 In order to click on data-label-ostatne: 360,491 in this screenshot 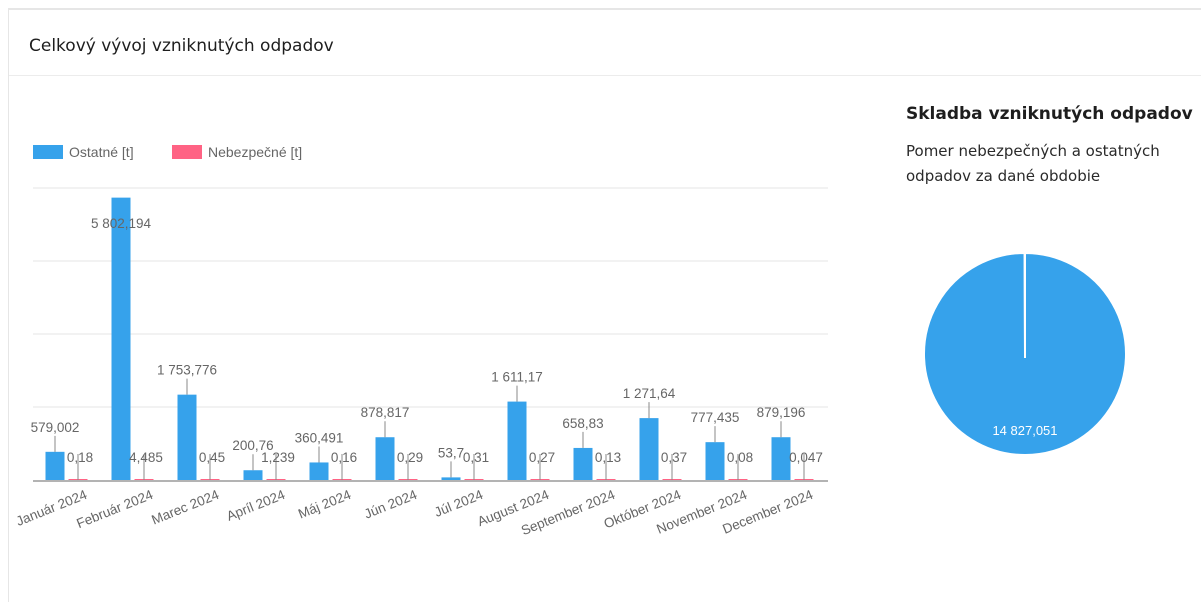, I will do `click(319, 437)`.